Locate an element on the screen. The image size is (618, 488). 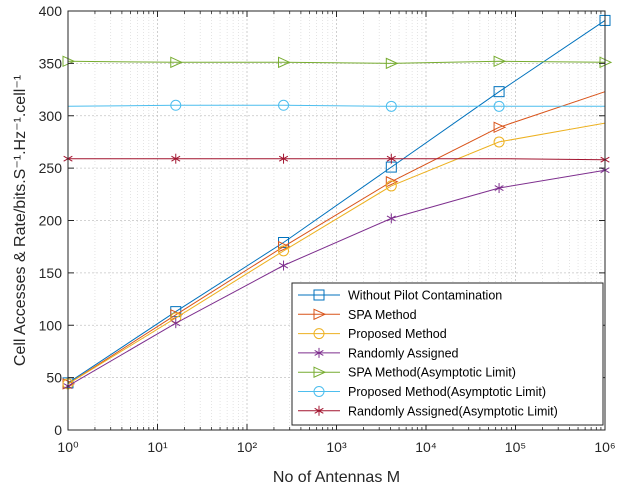
legend-entry: Proposed Method(Asymptotic Limit) is located at coordinates (422, 392).